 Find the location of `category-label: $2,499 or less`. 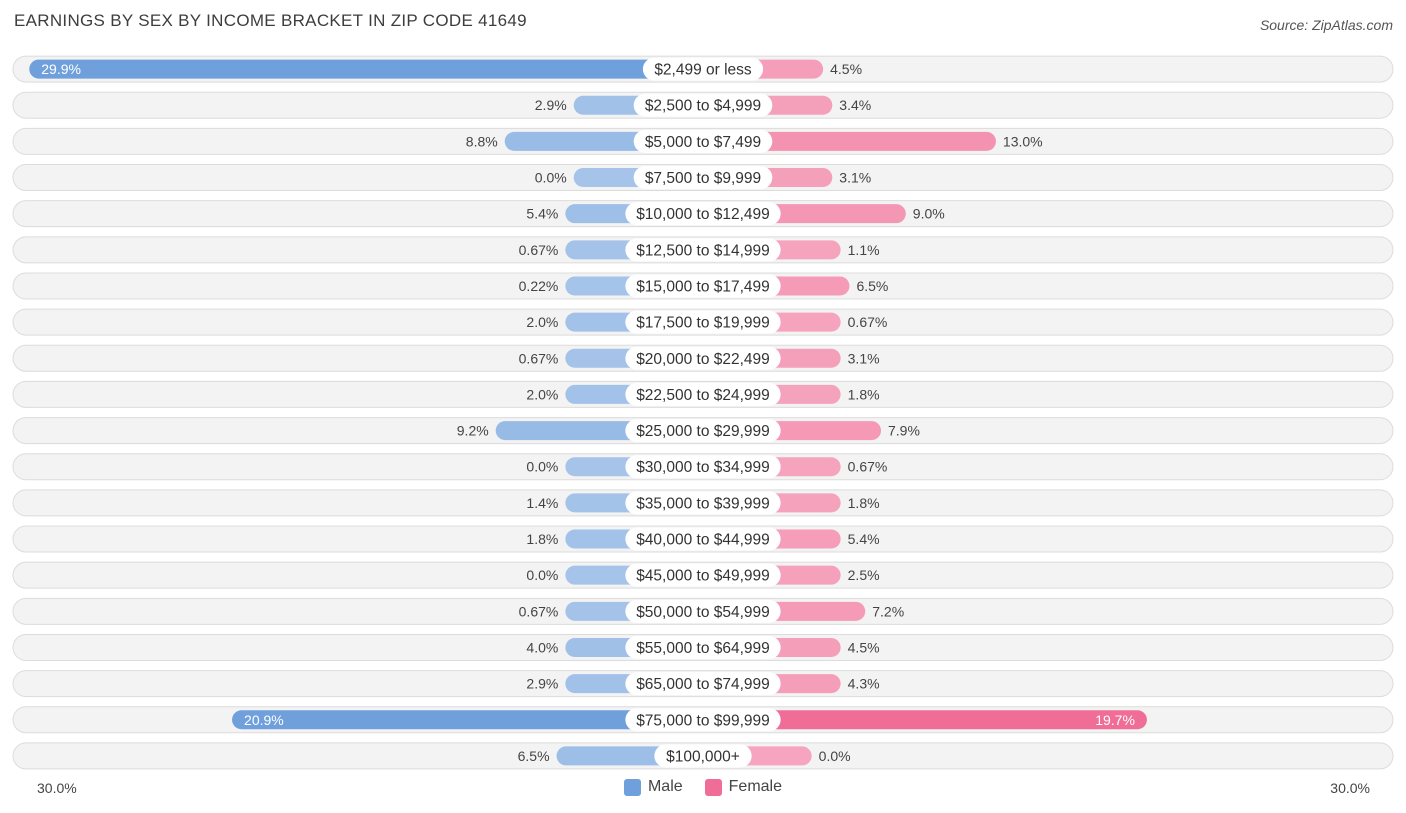

category-label: $2,499 or less is located at coordinates (703, 70).